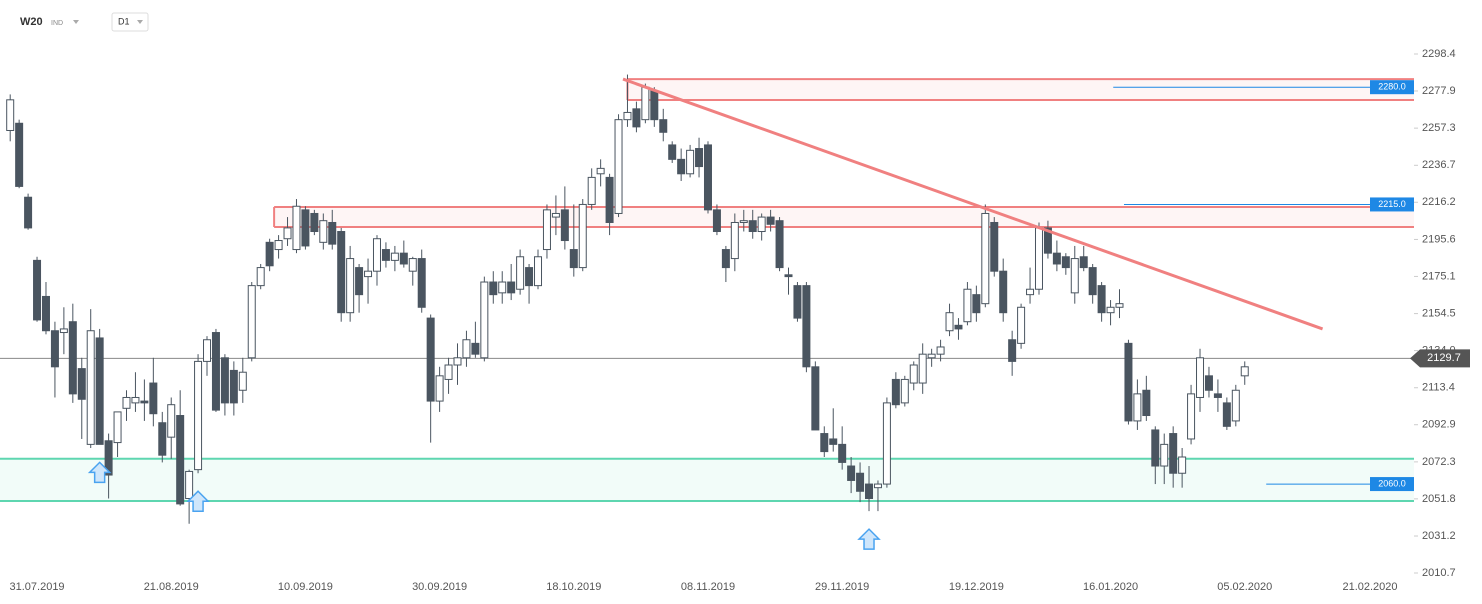 The width and height of the screenshot is (1482, 604). Describe the element at coordinates (976, 587) in the screenshot. I see `x-tick-label: 19.12.2019` at that location.